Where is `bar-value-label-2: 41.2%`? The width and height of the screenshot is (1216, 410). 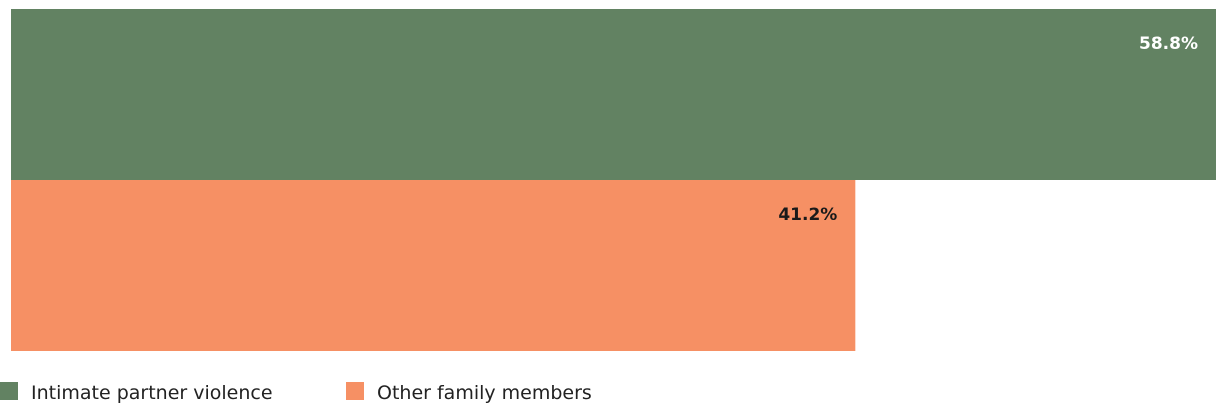
bar-value-label-2: 41.2% is located at coordinates (807, 215).